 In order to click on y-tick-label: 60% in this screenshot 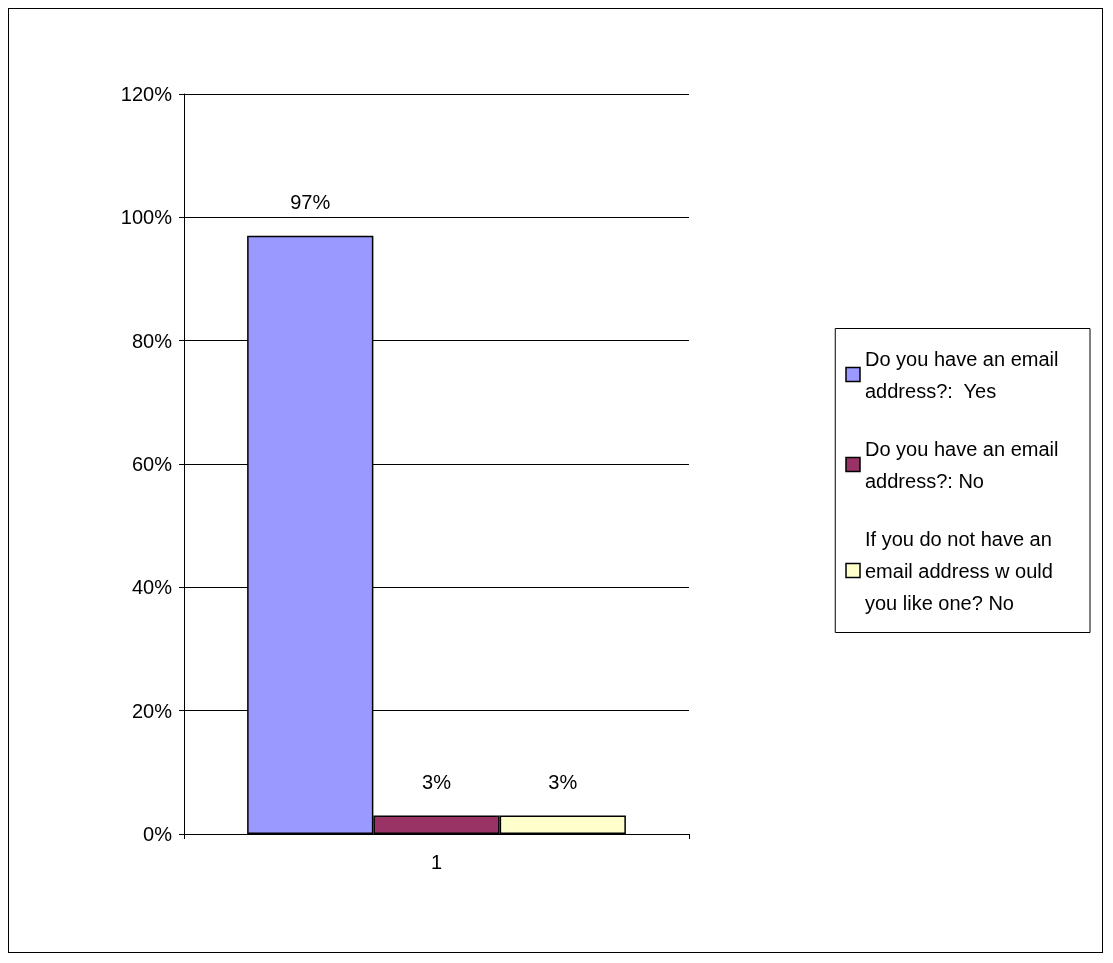, I will do `click(152, 464)`.